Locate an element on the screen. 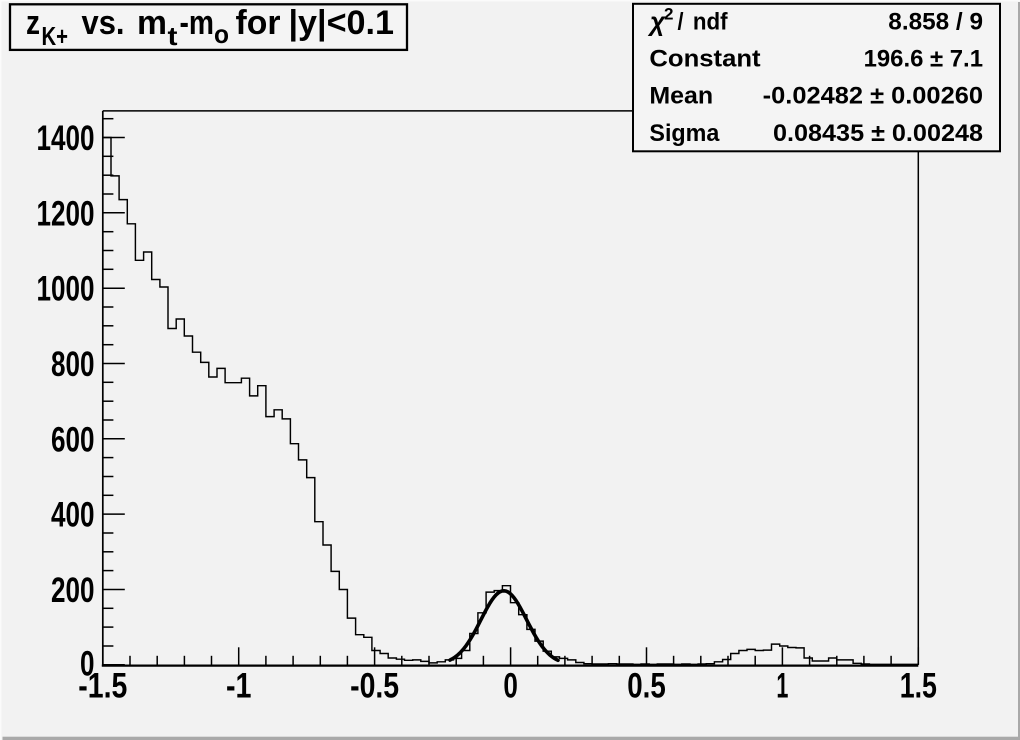 This screenshot has width=1020, height=740. svg-text: -0.02482 ± 0.00260 is located at coordinates (873, 96).